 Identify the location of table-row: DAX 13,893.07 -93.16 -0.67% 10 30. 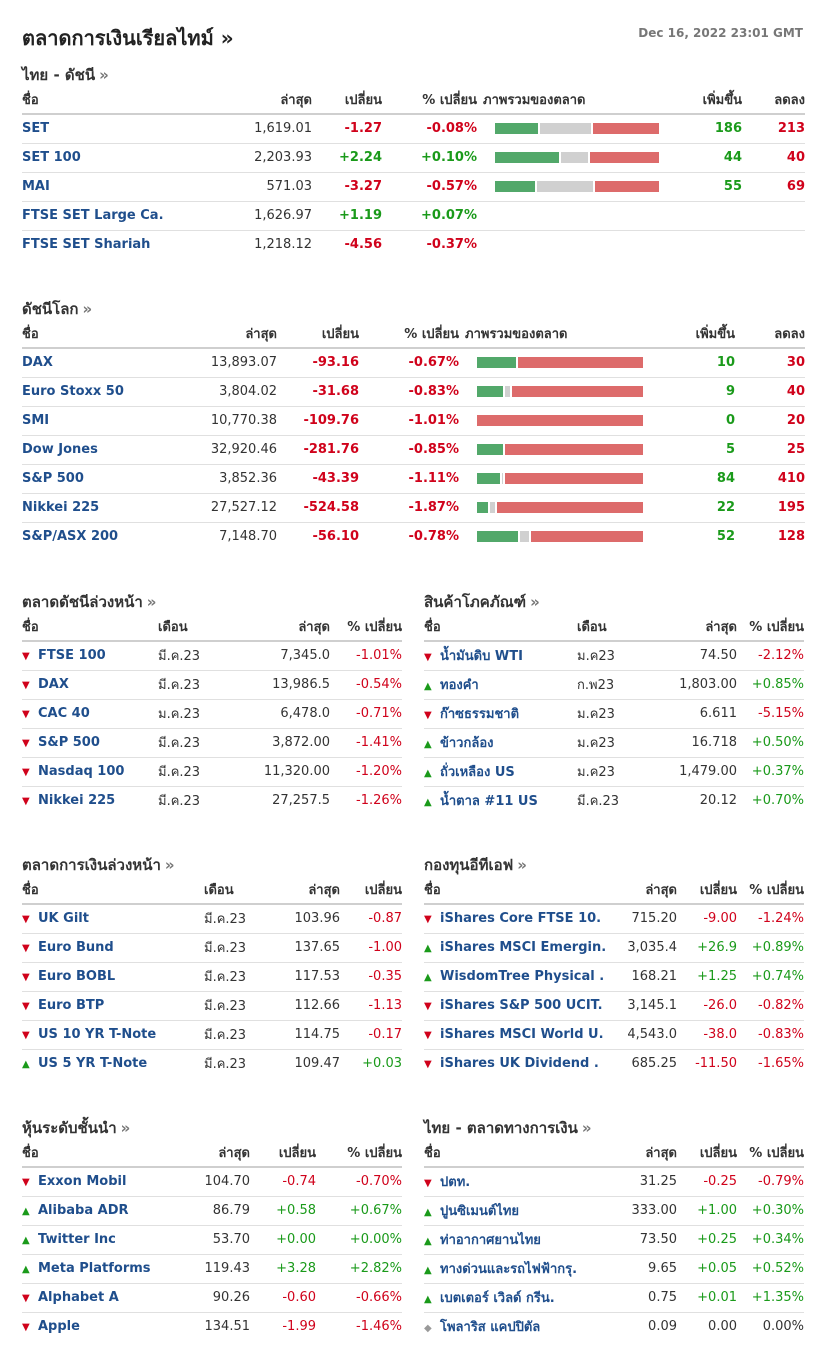
(413, 363).